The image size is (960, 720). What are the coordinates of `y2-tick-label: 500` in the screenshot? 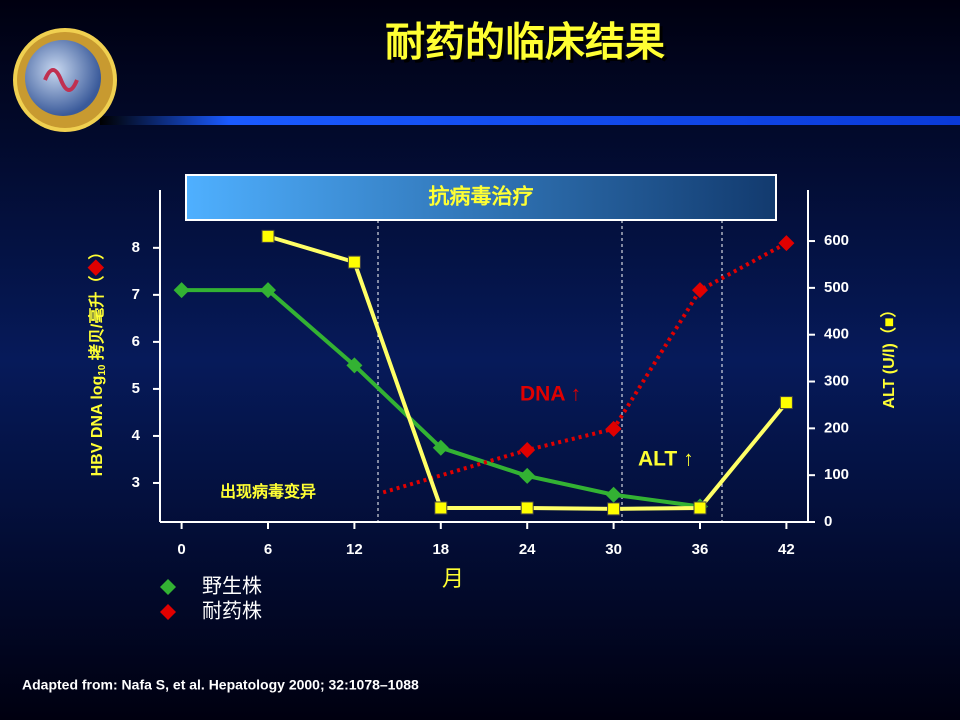 It's located at (836, 287).